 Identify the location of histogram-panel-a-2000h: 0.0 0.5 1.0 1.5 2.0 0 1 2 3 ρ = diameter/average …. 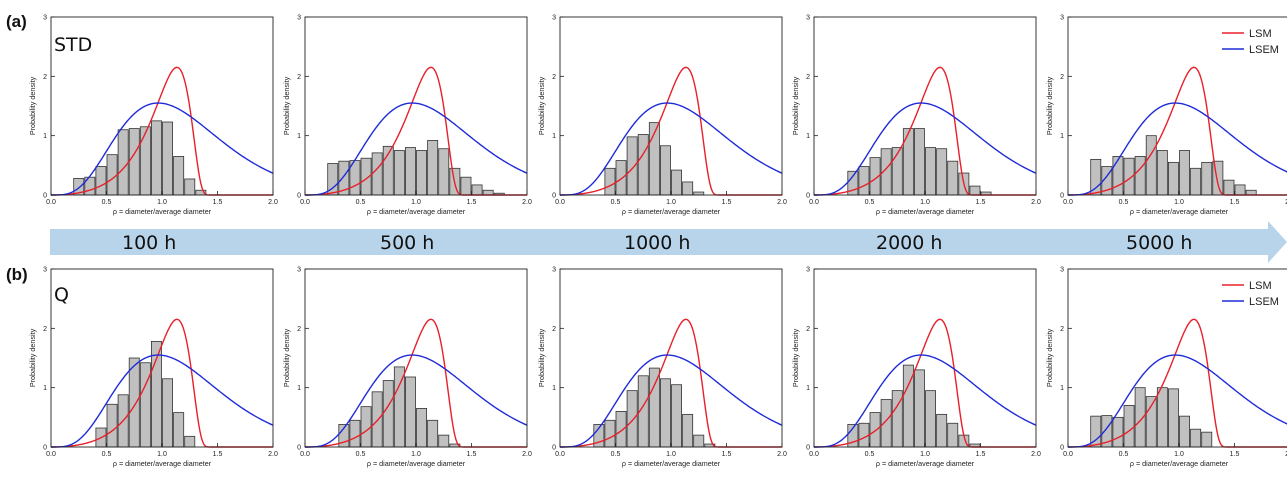
(915, 118).